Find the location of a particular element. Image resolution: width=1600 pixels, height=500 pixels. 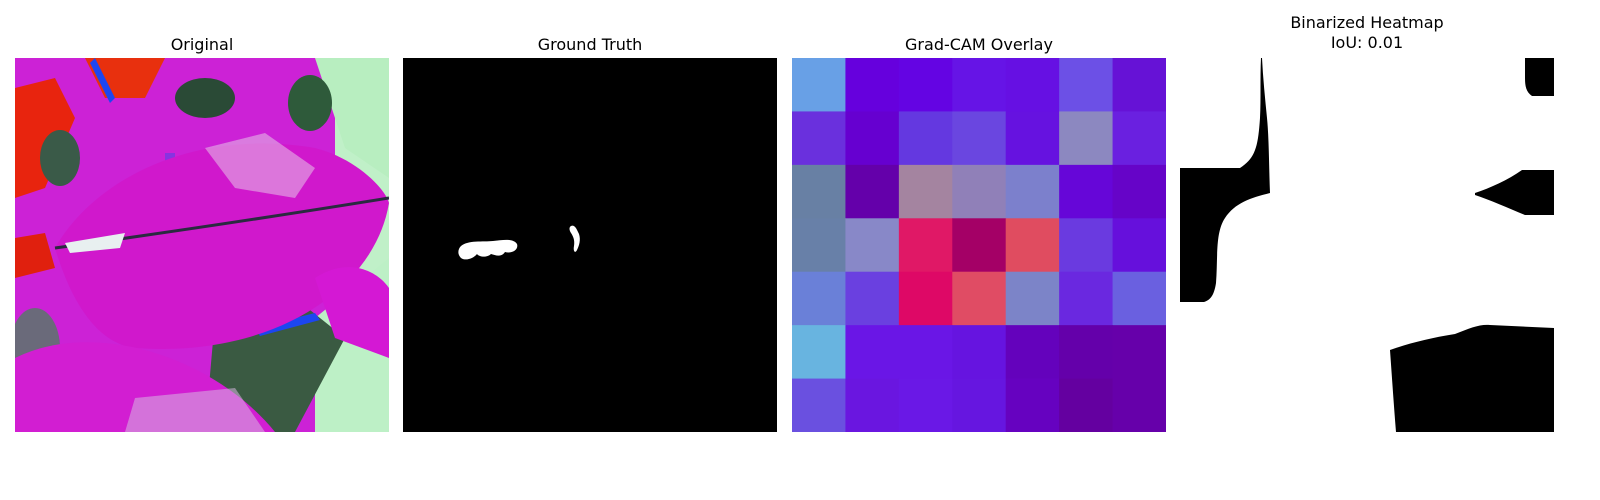

panel-title-gradcam-overlay: Grad-CAM Overlay is located at coordinates (979, 44).